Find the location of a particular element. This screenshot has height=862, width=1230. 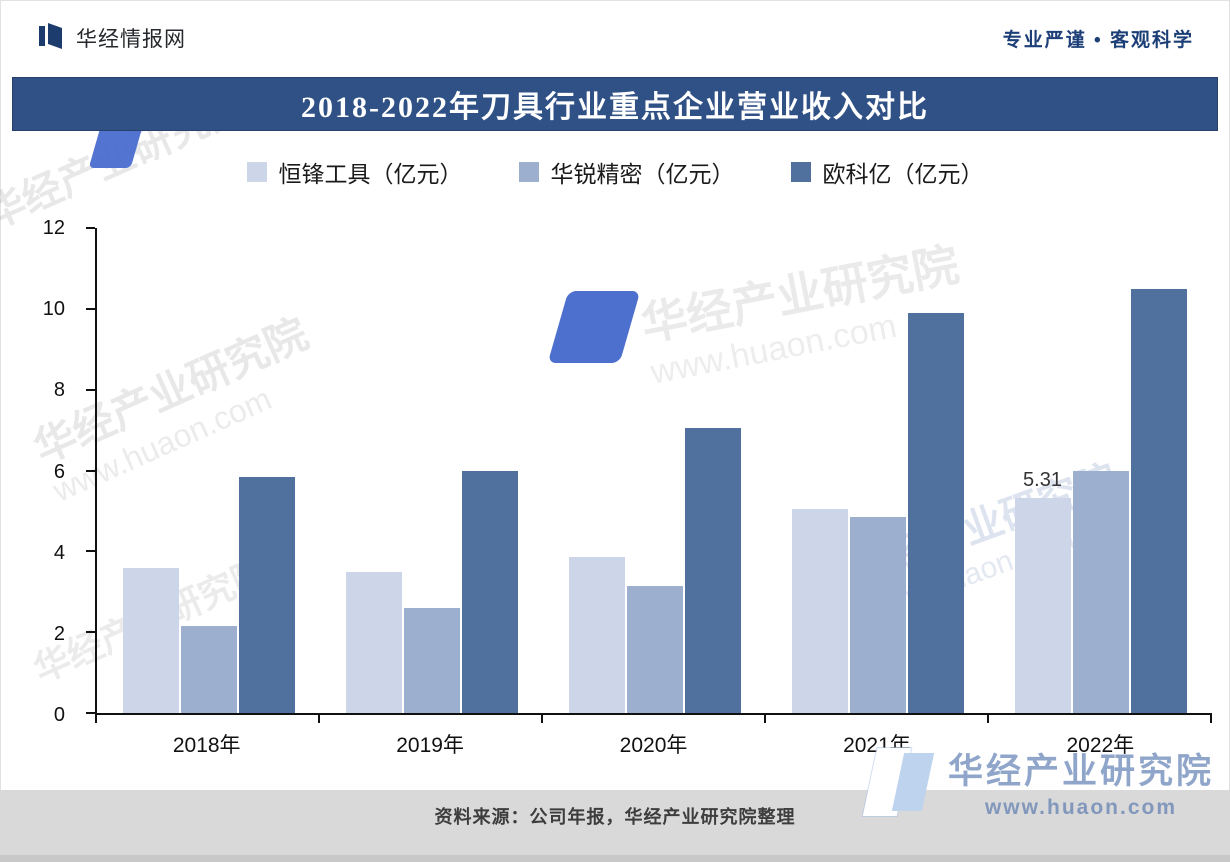

y-tick-label: 0 is located at coordinates (59, 715).